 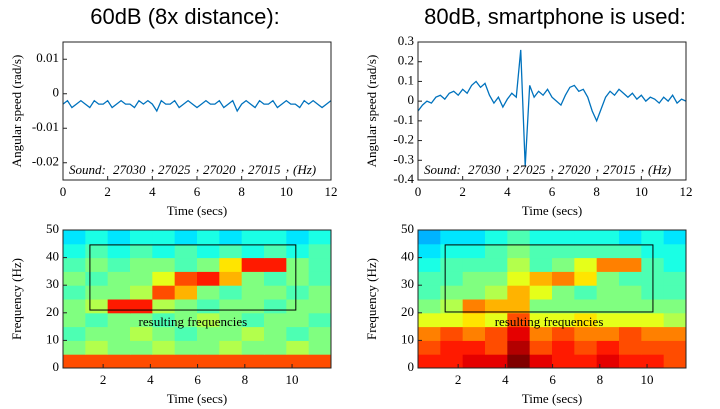 What do you see at coordinates (549, 321) in the screenshot?
I see `annotation: resulting frequencies` at bounding box center [549, 321].